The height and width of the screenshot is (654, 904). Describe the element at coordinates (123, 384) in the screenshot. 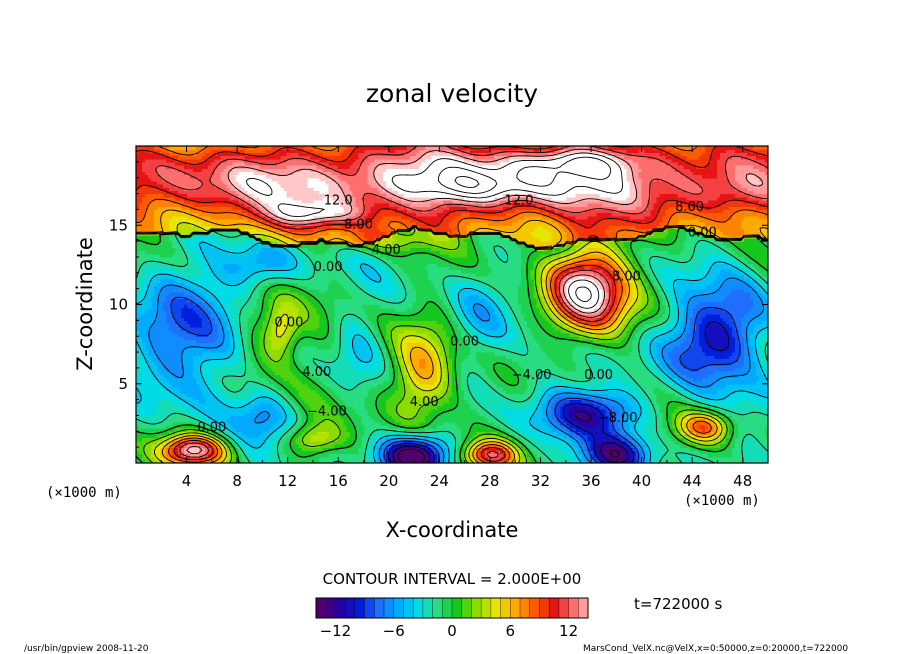

I see `y-tick-label: 5` at that location.